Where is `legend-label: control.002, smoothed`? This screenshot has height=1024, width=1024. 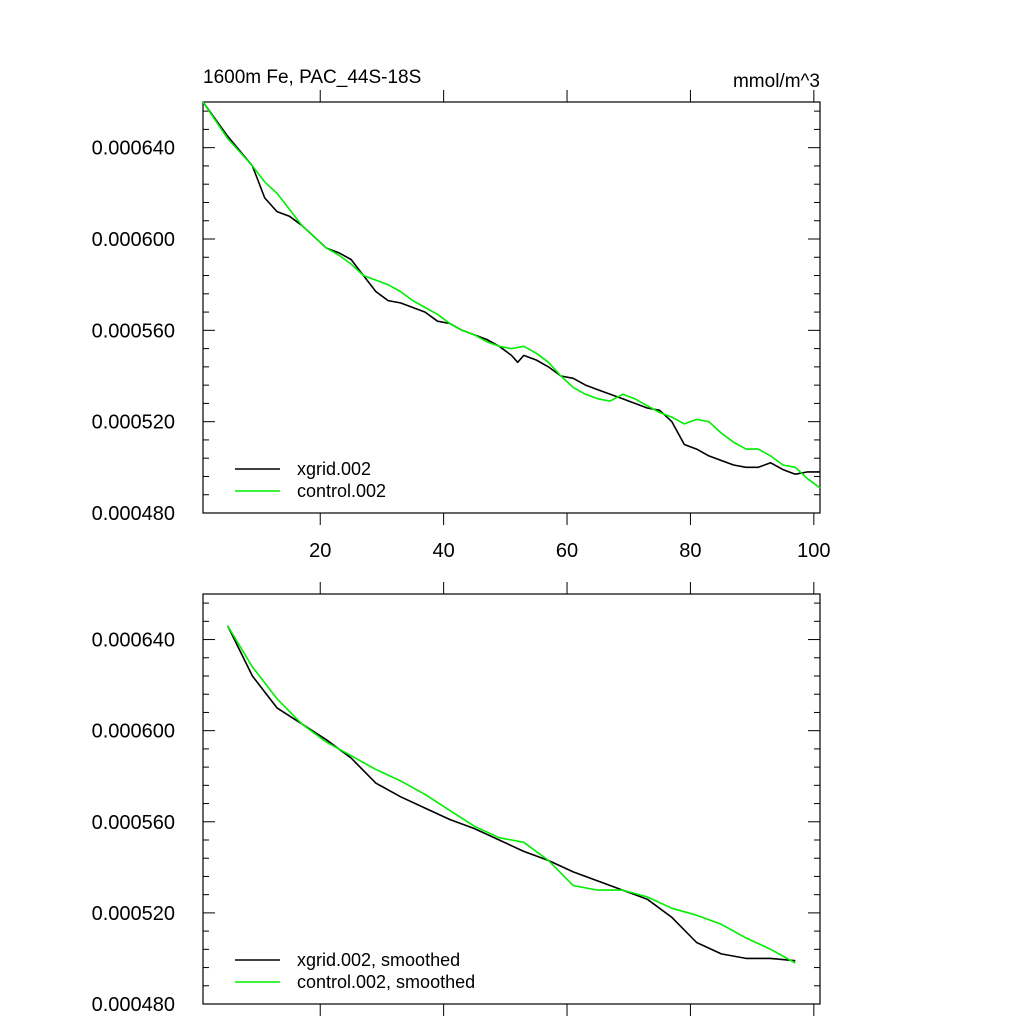 legend-label: control.002, smoothed is located at coordinates (386, 982).